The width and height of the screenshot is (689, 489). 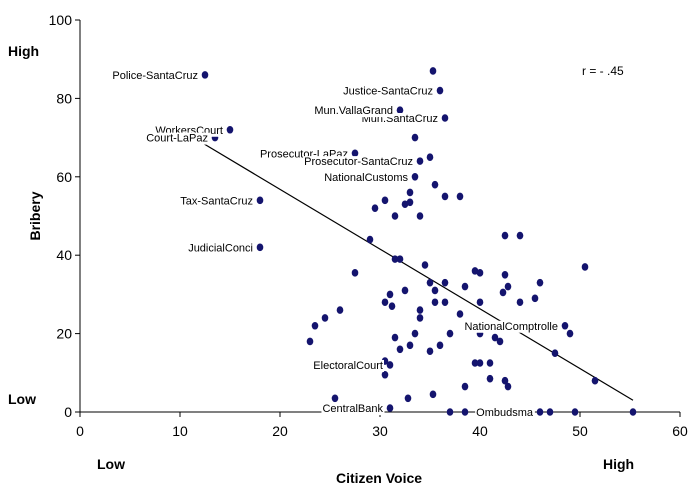 I want to click on point-label-0: Police-SantaCruz, so click(x=155, y=76).